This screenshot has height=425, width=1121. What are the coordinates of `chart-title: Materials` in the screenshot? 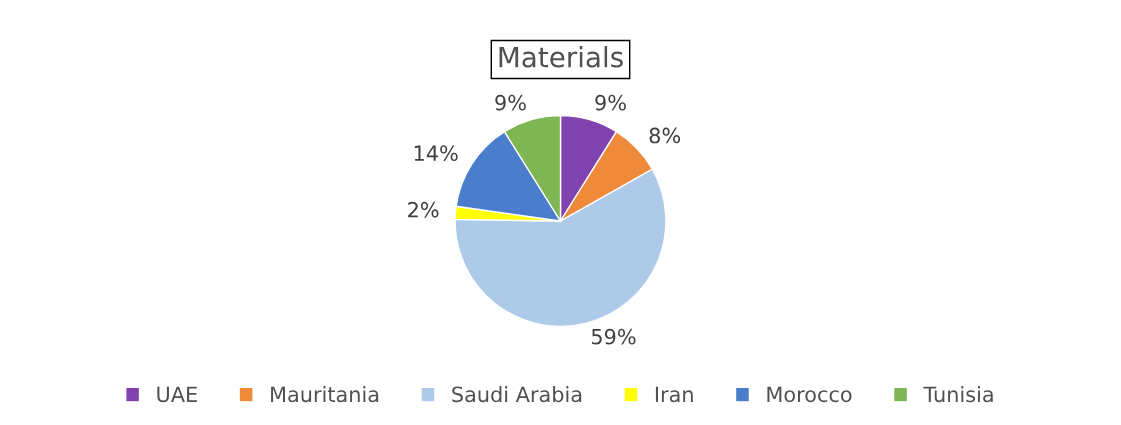 It's located at (561, 57).